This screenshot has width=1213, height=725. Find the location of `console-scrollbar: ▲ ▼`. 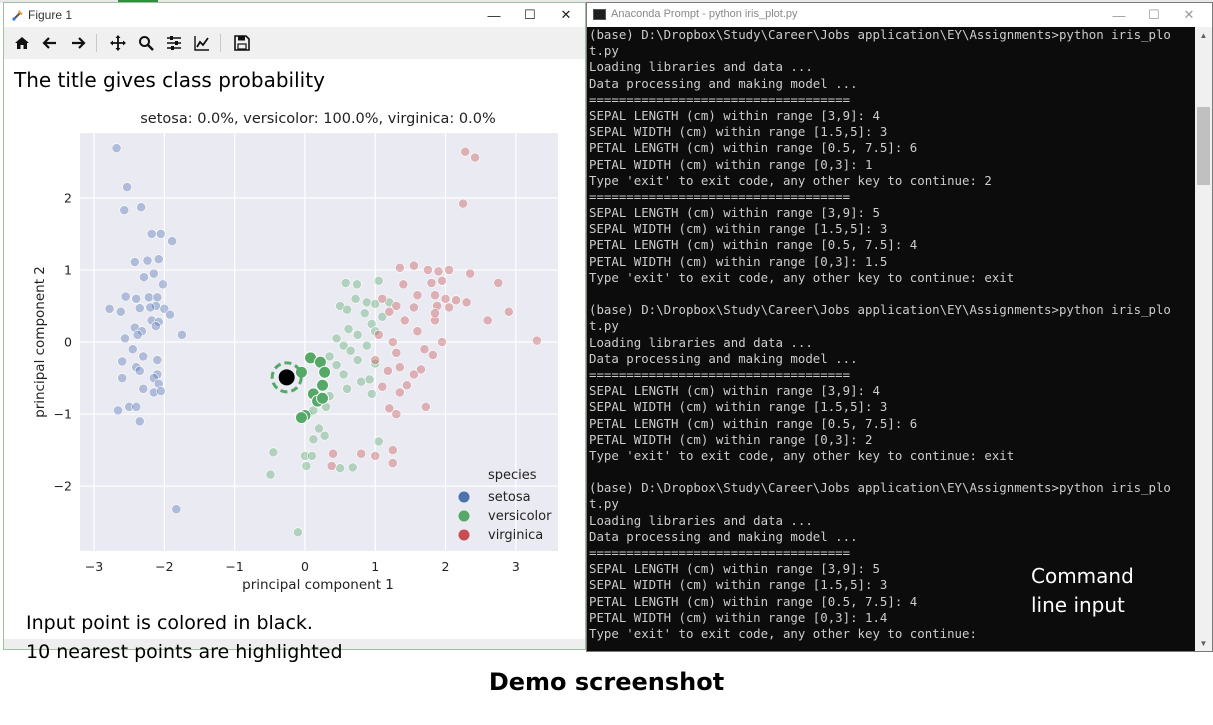

console-scrollbar: ▲ ▼ is located at coordinates (1203, 339).